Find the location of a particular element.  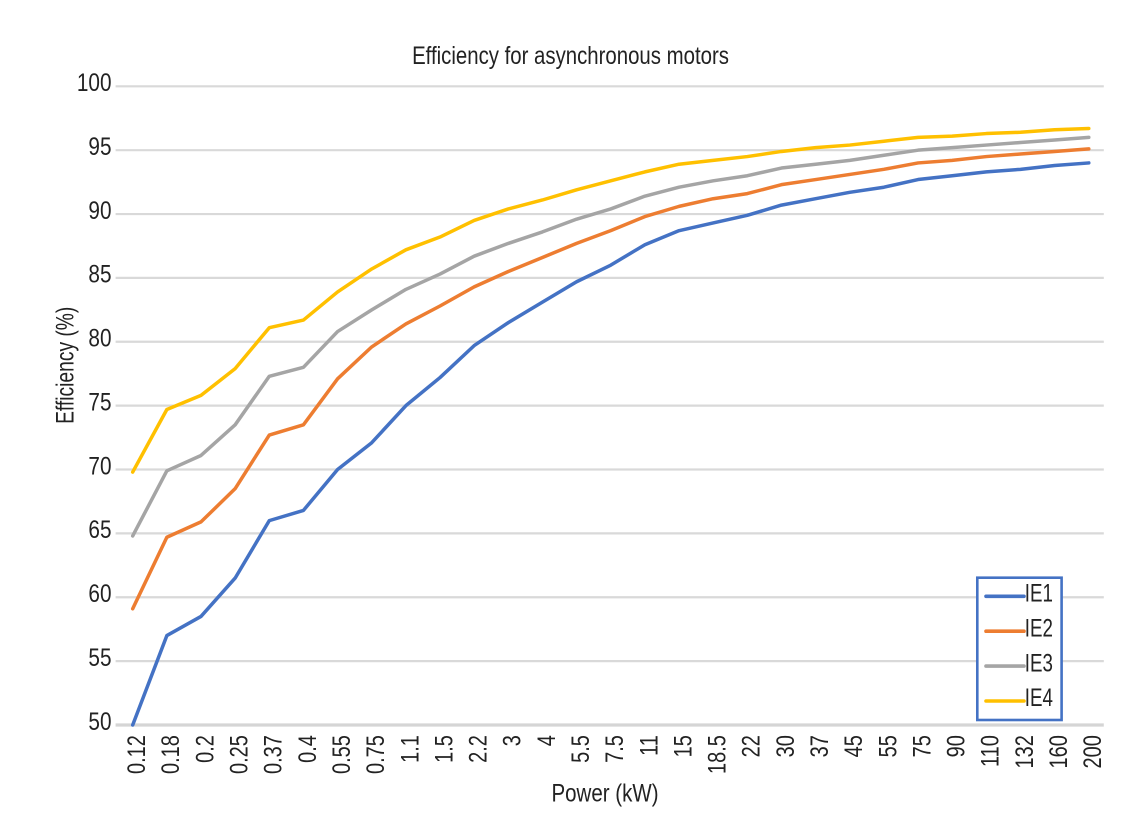

svg-text:Efficiency for asynchronous mo: Efficiency for asynchronous motors is located at coordinates (570, 55).